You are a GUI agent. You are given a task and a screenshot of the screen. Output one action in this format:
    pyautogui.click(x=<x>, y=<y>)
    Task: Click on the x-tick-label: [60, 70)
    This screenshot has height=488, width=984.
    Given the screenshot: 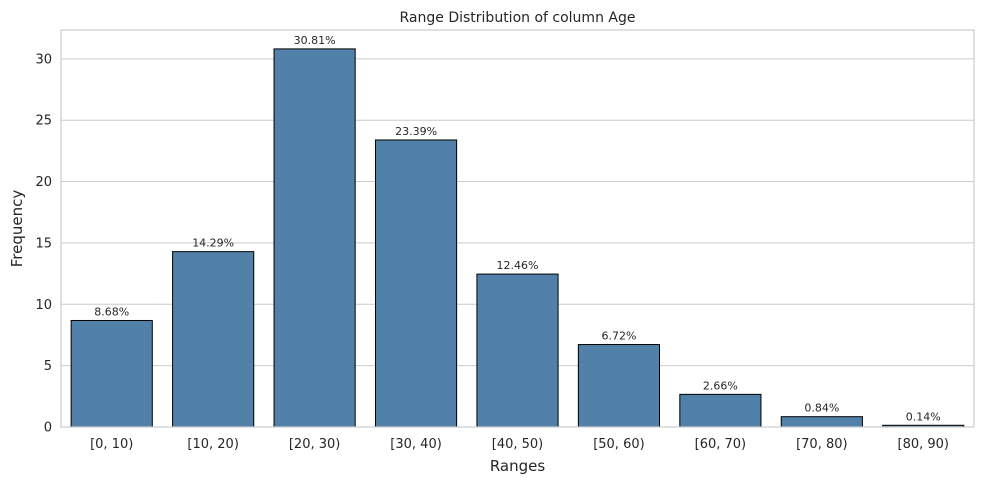 What is the action you would take?
    pyautogui.click(x=721, y=444)
    